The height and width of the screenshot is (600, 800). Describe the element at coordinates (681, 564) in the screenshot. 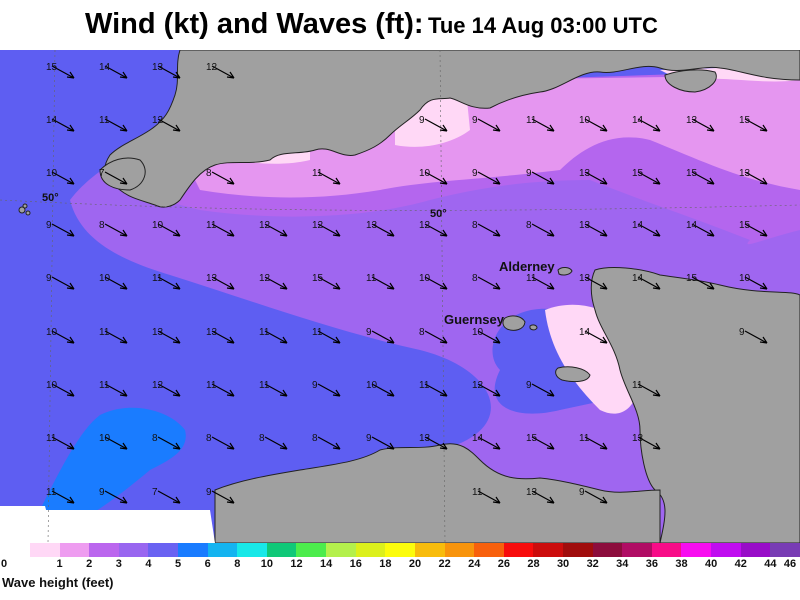

I see `legend-tick: 38` at that location.